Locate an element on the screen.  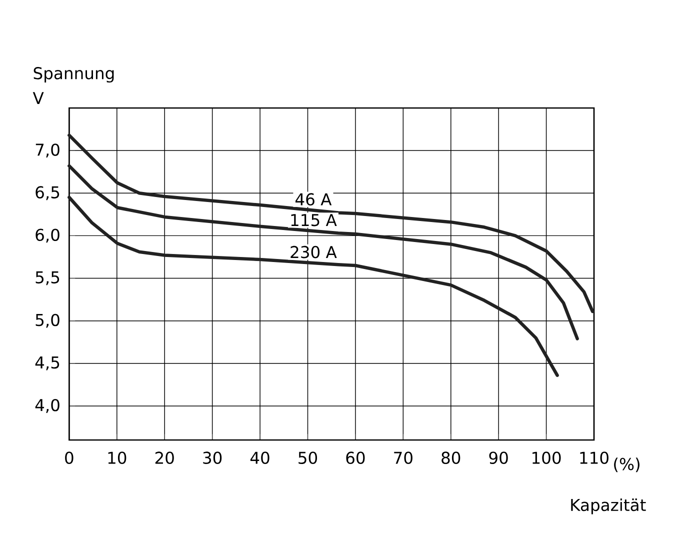
x-tick-label: 30 is located at coordinates (212, 458).